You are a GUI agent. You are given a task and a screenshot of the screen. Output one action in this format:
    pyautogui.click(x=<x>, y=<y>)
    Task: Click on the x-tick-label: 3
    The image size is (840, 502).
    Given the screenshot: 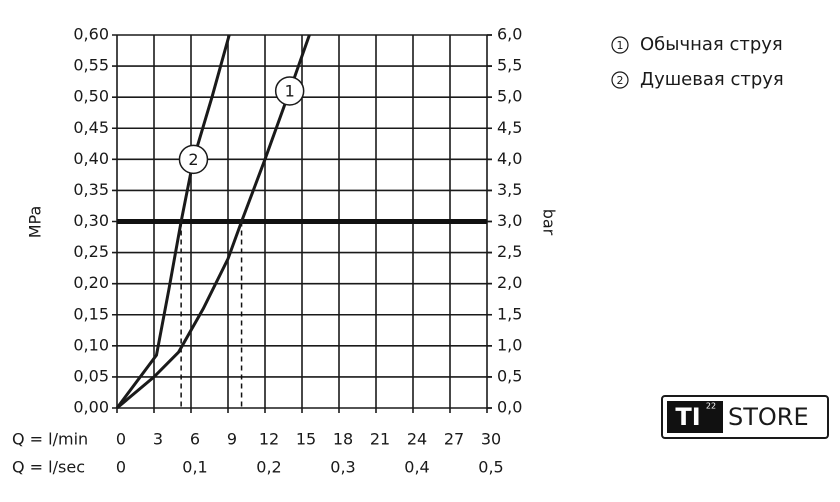 What is the action you would take?
    pyautogui.click(x=158, y=439)
    